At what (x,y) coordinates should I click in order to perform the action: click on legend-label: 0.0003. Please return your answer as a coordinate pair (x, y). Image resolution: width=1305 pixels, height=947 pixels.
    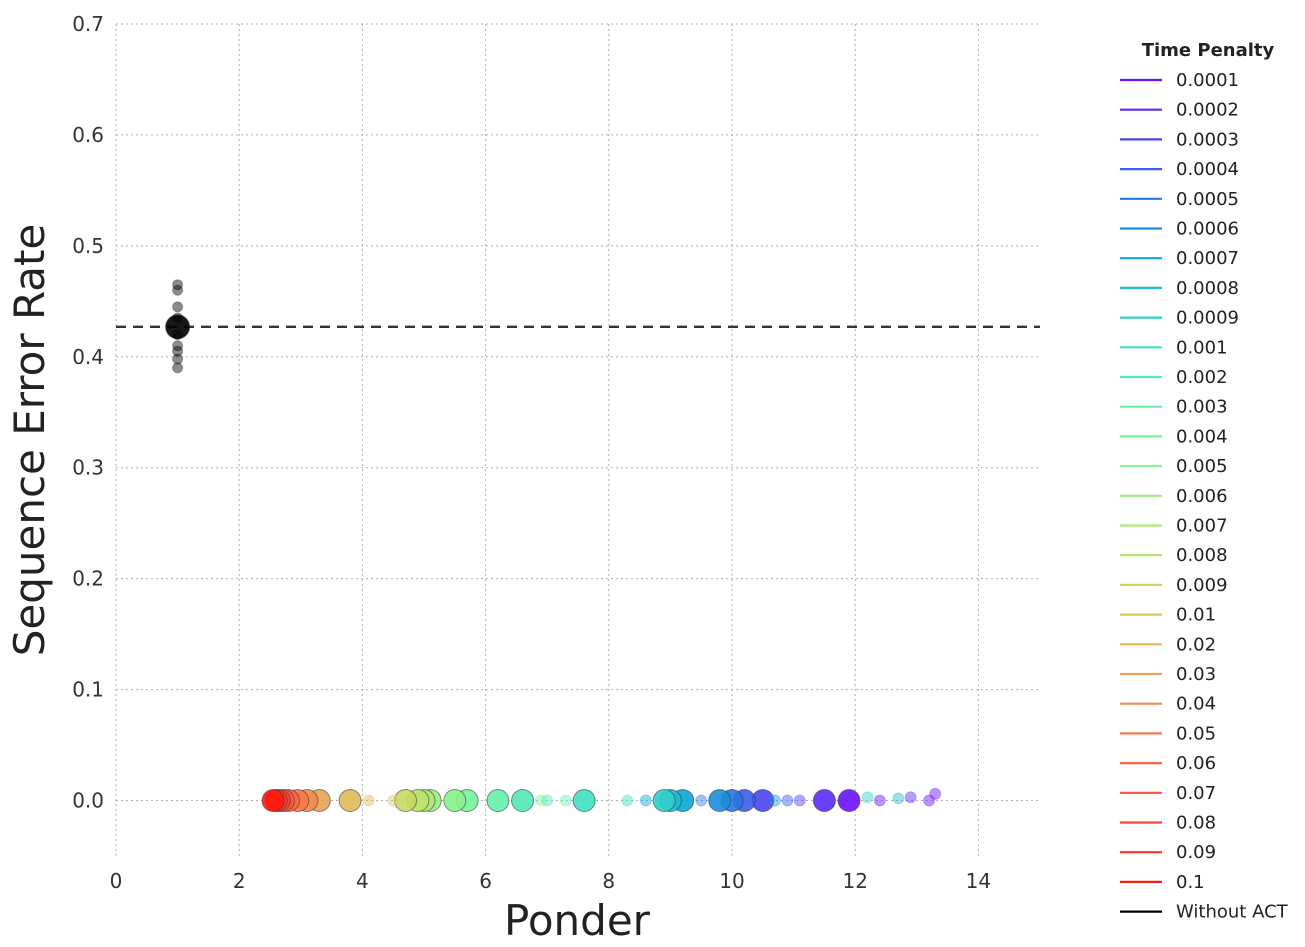
    Looking at the image, I should click on (1207, 139).